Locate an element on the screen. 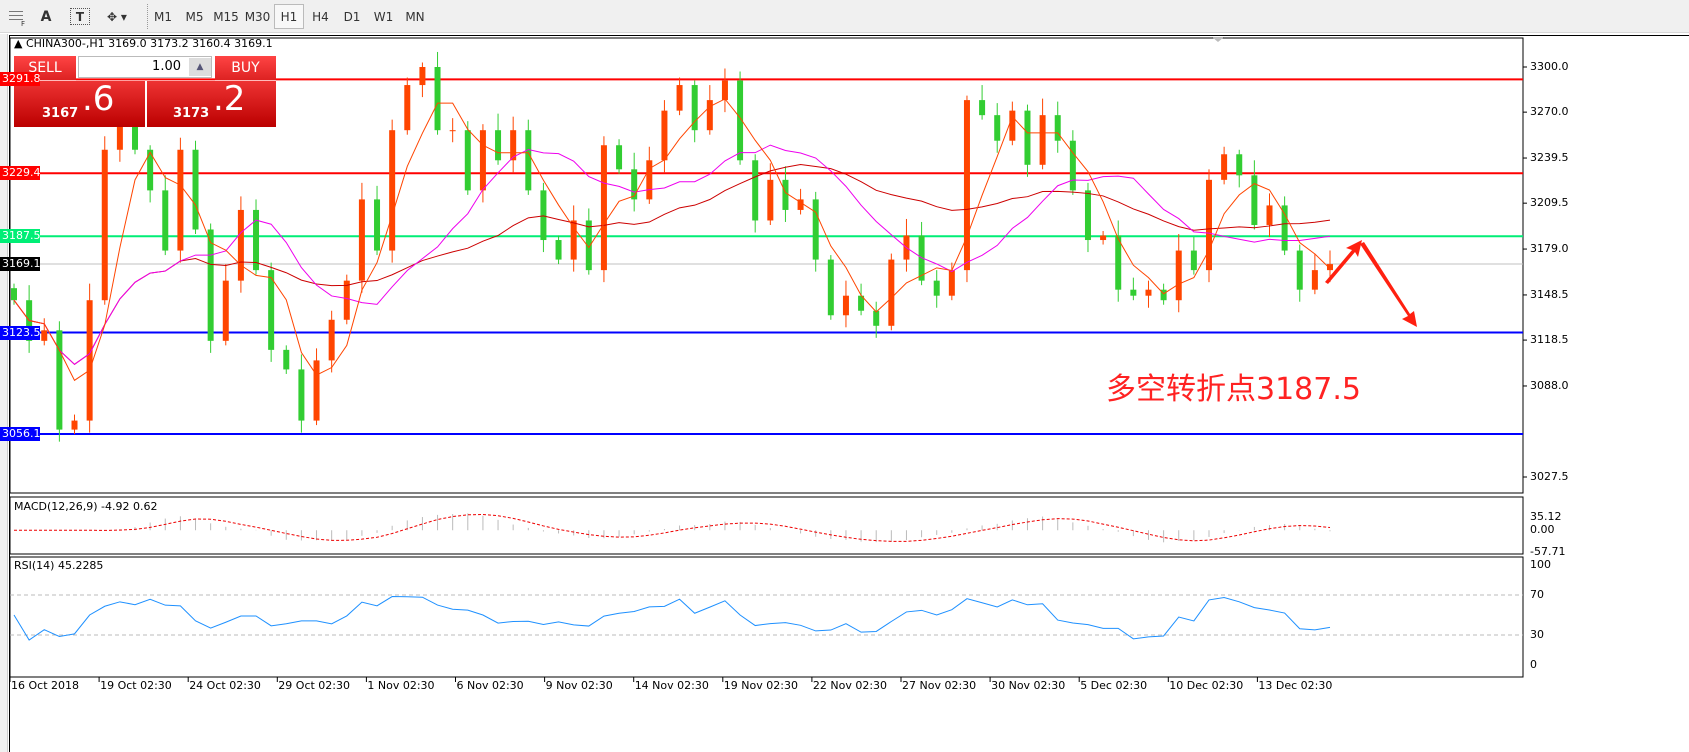 The height and width of the screenshot is (752, 1689). price-axis-label: 3239.5 is located at coordinates (1549, 158).